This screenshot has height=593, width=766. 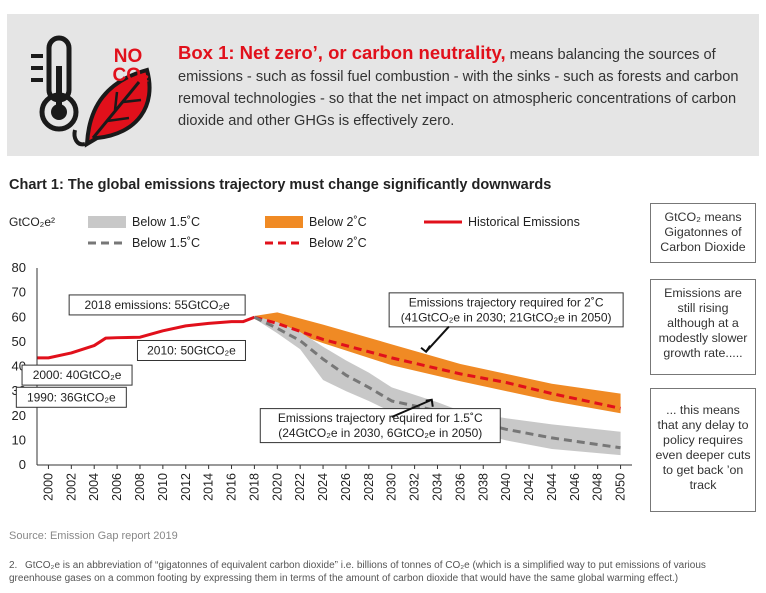 What do you see at coordinates (300, 487) in the screenshot?
I see `x-tick-label: 2022` at bounding box center [300, 487].